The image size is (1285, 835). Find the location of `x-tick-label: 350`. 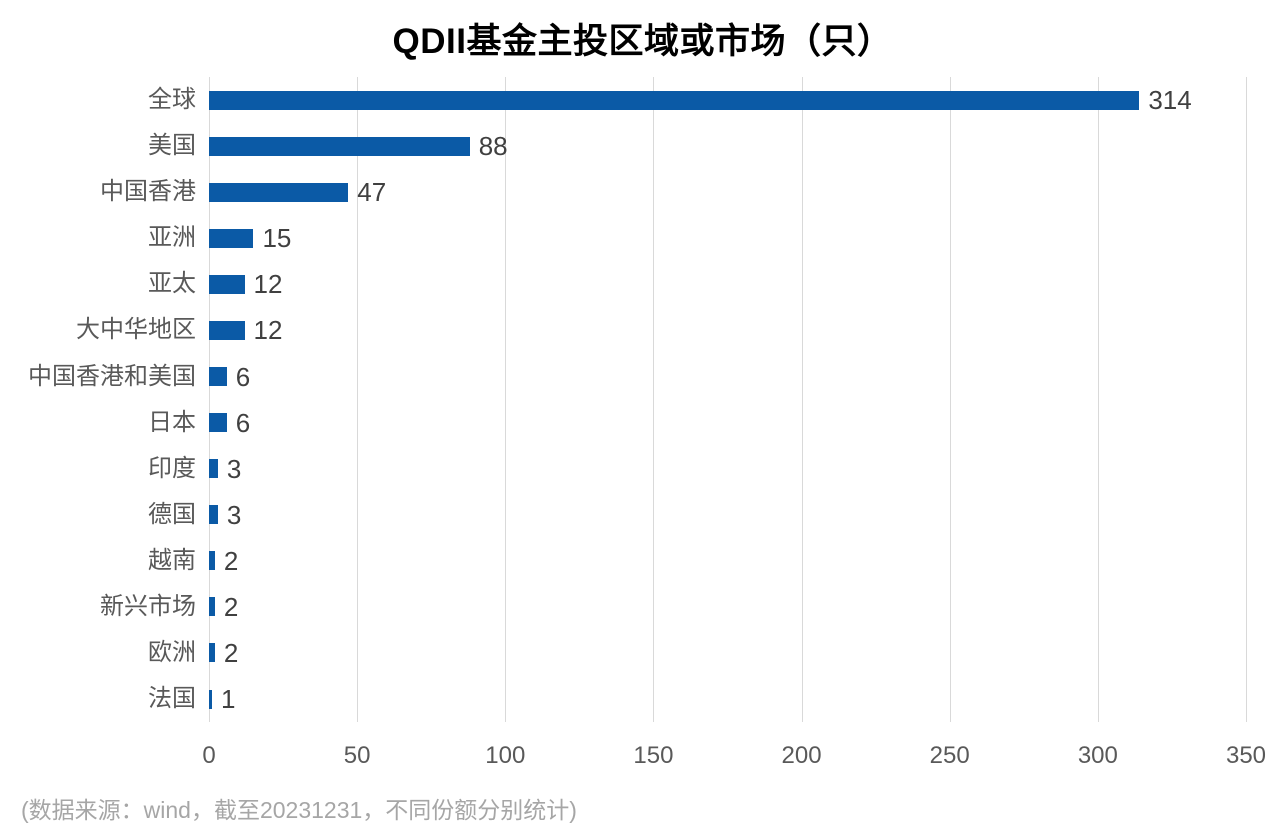

x-tick-label: 350 is located at coordinates (1246, 755).